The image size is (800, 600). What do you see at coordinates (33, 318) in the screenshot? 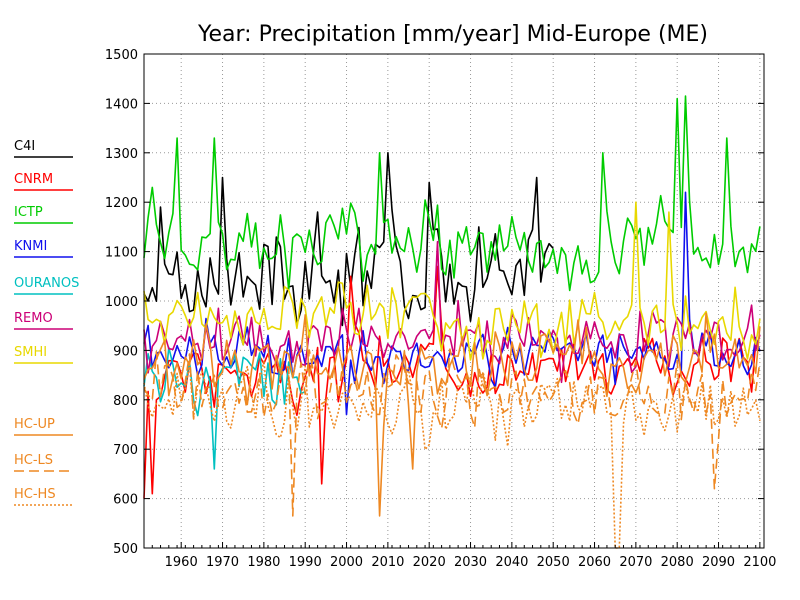
I see `legend-label-remo: REMO` at bounding box center [33, 318].